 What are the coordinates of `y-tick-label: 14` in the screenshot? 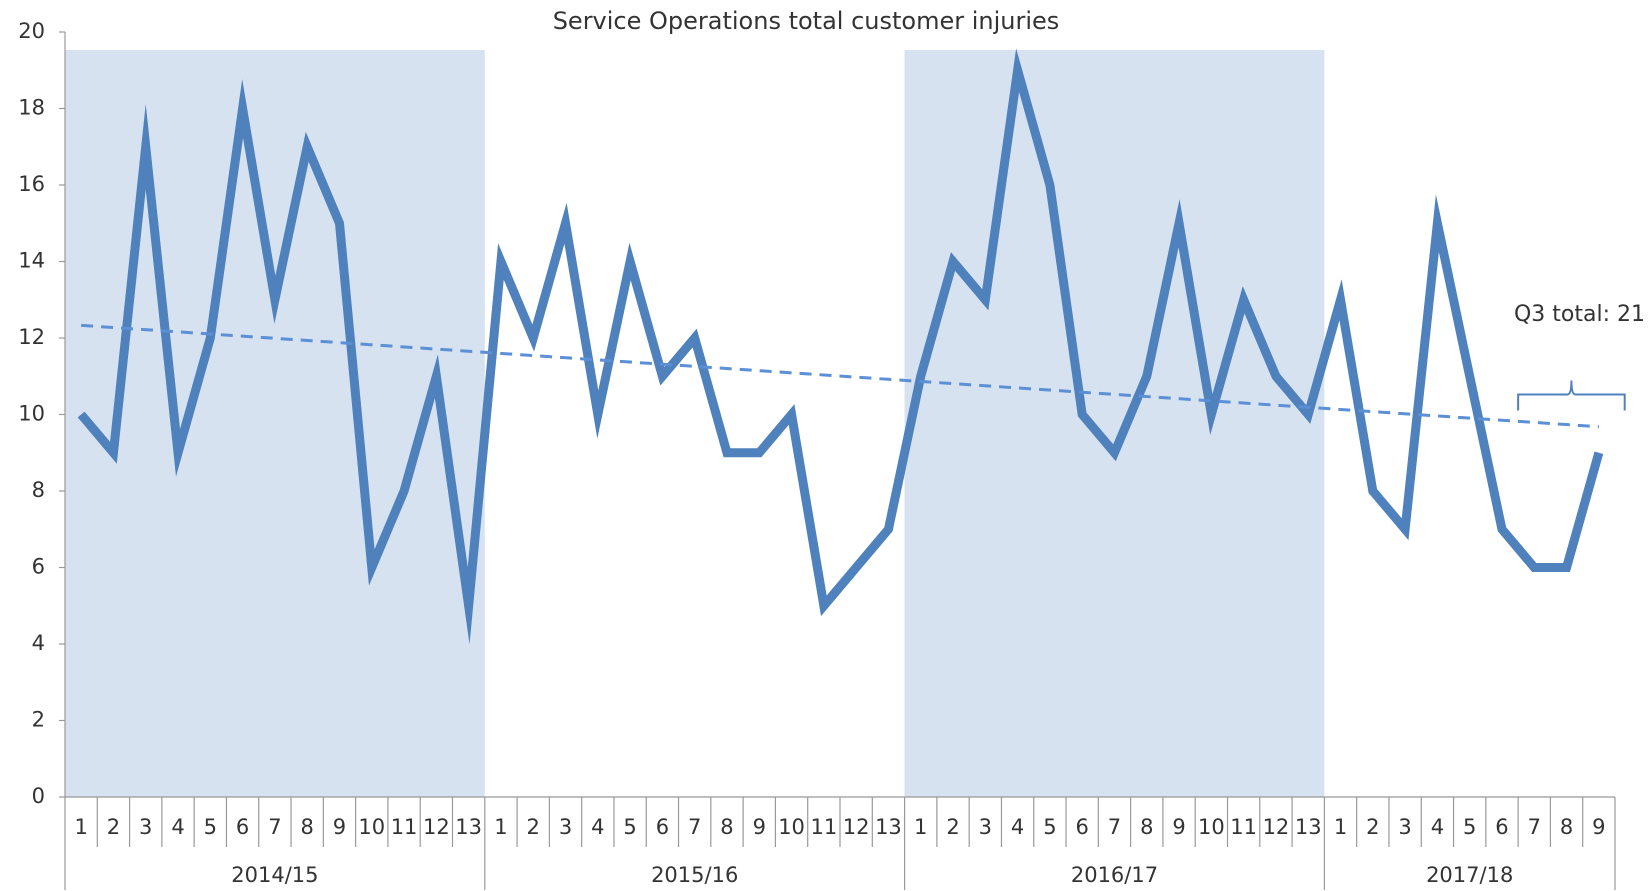 It's located at (31, 261).